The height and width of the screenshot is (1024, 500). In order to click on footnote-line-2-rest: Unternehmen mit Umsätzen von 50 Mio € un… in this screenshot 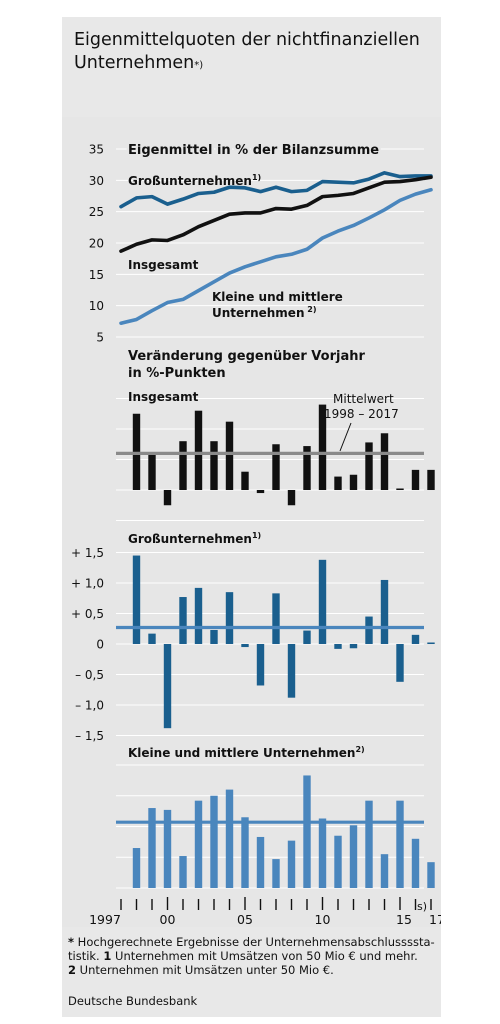, I will do `click(264, 956)`.